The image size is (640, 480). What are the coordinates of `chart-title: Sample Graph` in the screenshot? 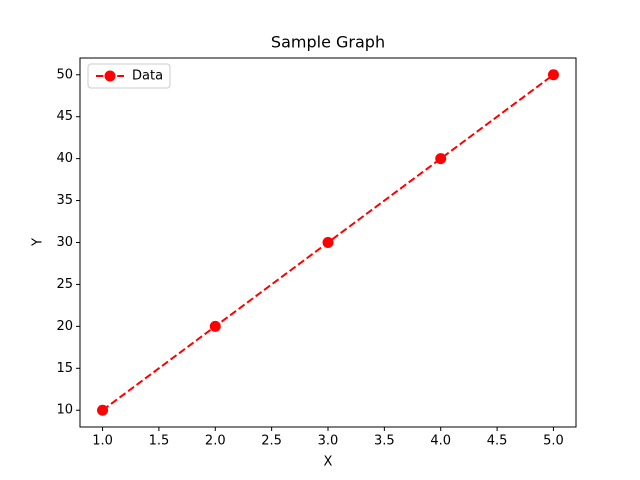 It's located at (328, 42).